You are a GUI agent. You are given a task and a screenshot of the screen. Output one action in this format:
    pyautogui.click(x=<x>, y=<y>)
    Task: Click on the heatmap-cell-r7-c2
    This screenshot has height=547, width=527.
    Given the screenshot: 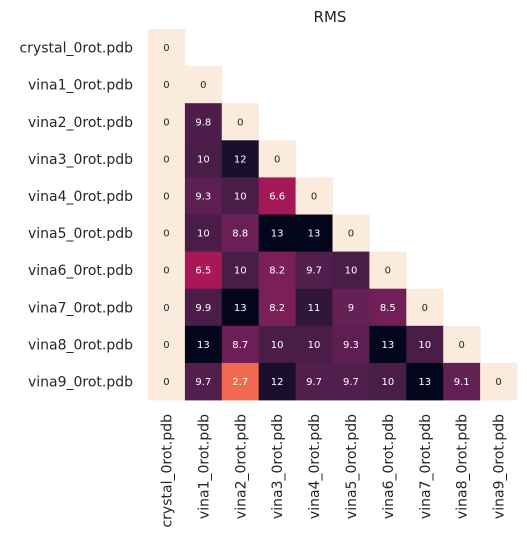 What is the action you would take?
    pyautogui.click(x=240, y=307)
    